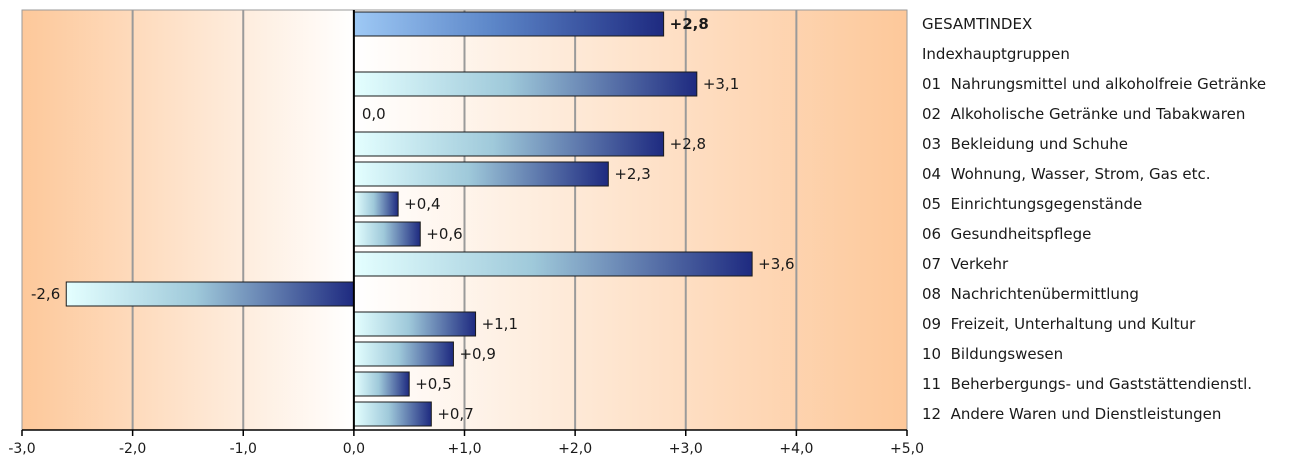  Describe the element at coordinates (796, 449) in the screenshot. I see `x-tick-label: +4,0` at that location.